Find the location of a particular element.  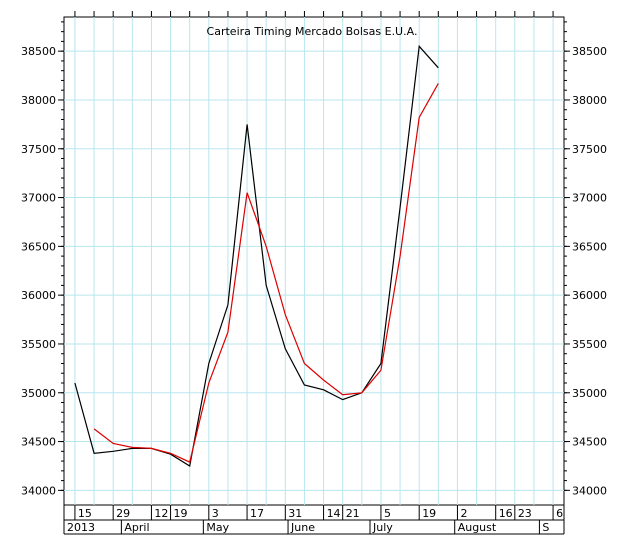

x-tick-label: 23 is located at coordinates (525, 513).